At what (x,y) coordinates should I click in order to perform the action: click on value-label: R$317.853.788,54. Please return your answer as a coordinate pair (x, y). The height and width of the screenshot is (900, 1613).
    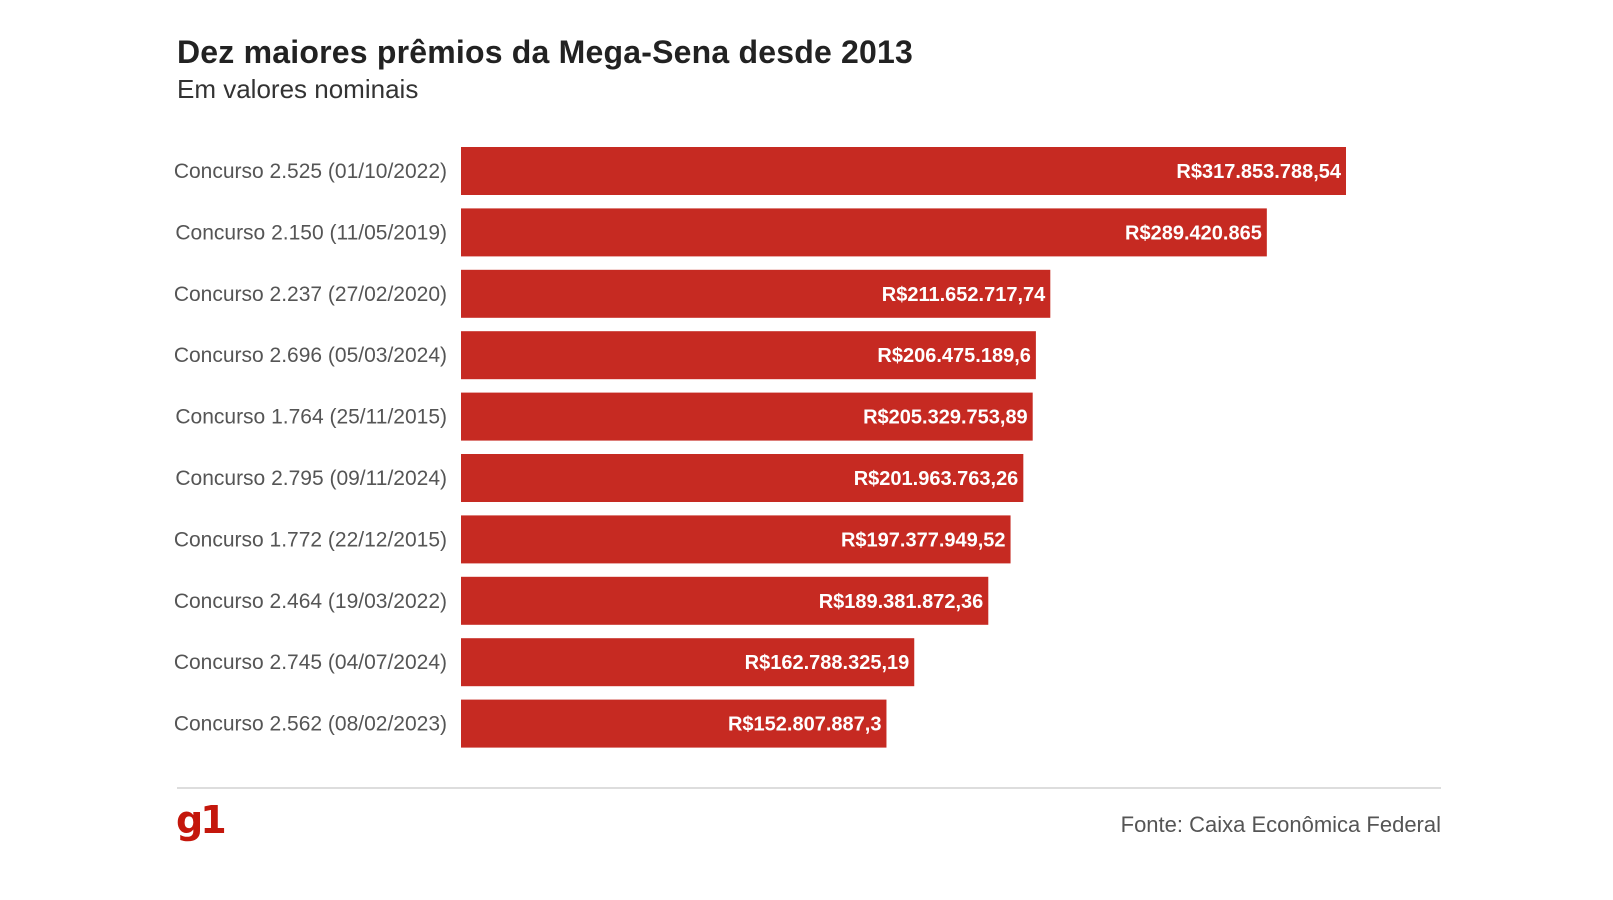
    Looking at the image, I should click on (1258, 172).